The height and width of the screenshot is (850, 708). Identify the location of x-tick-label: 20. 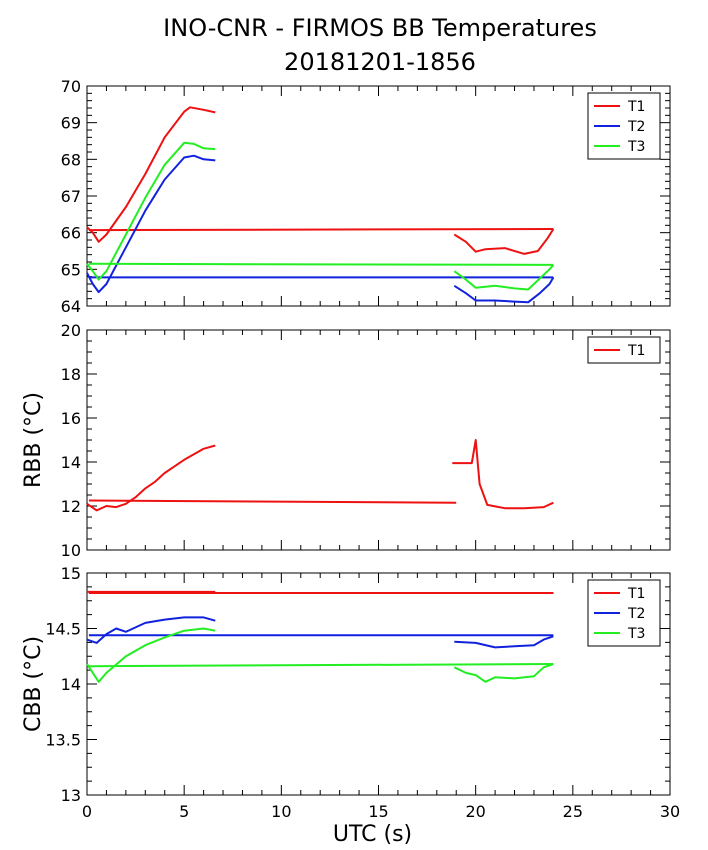
(475, 811).